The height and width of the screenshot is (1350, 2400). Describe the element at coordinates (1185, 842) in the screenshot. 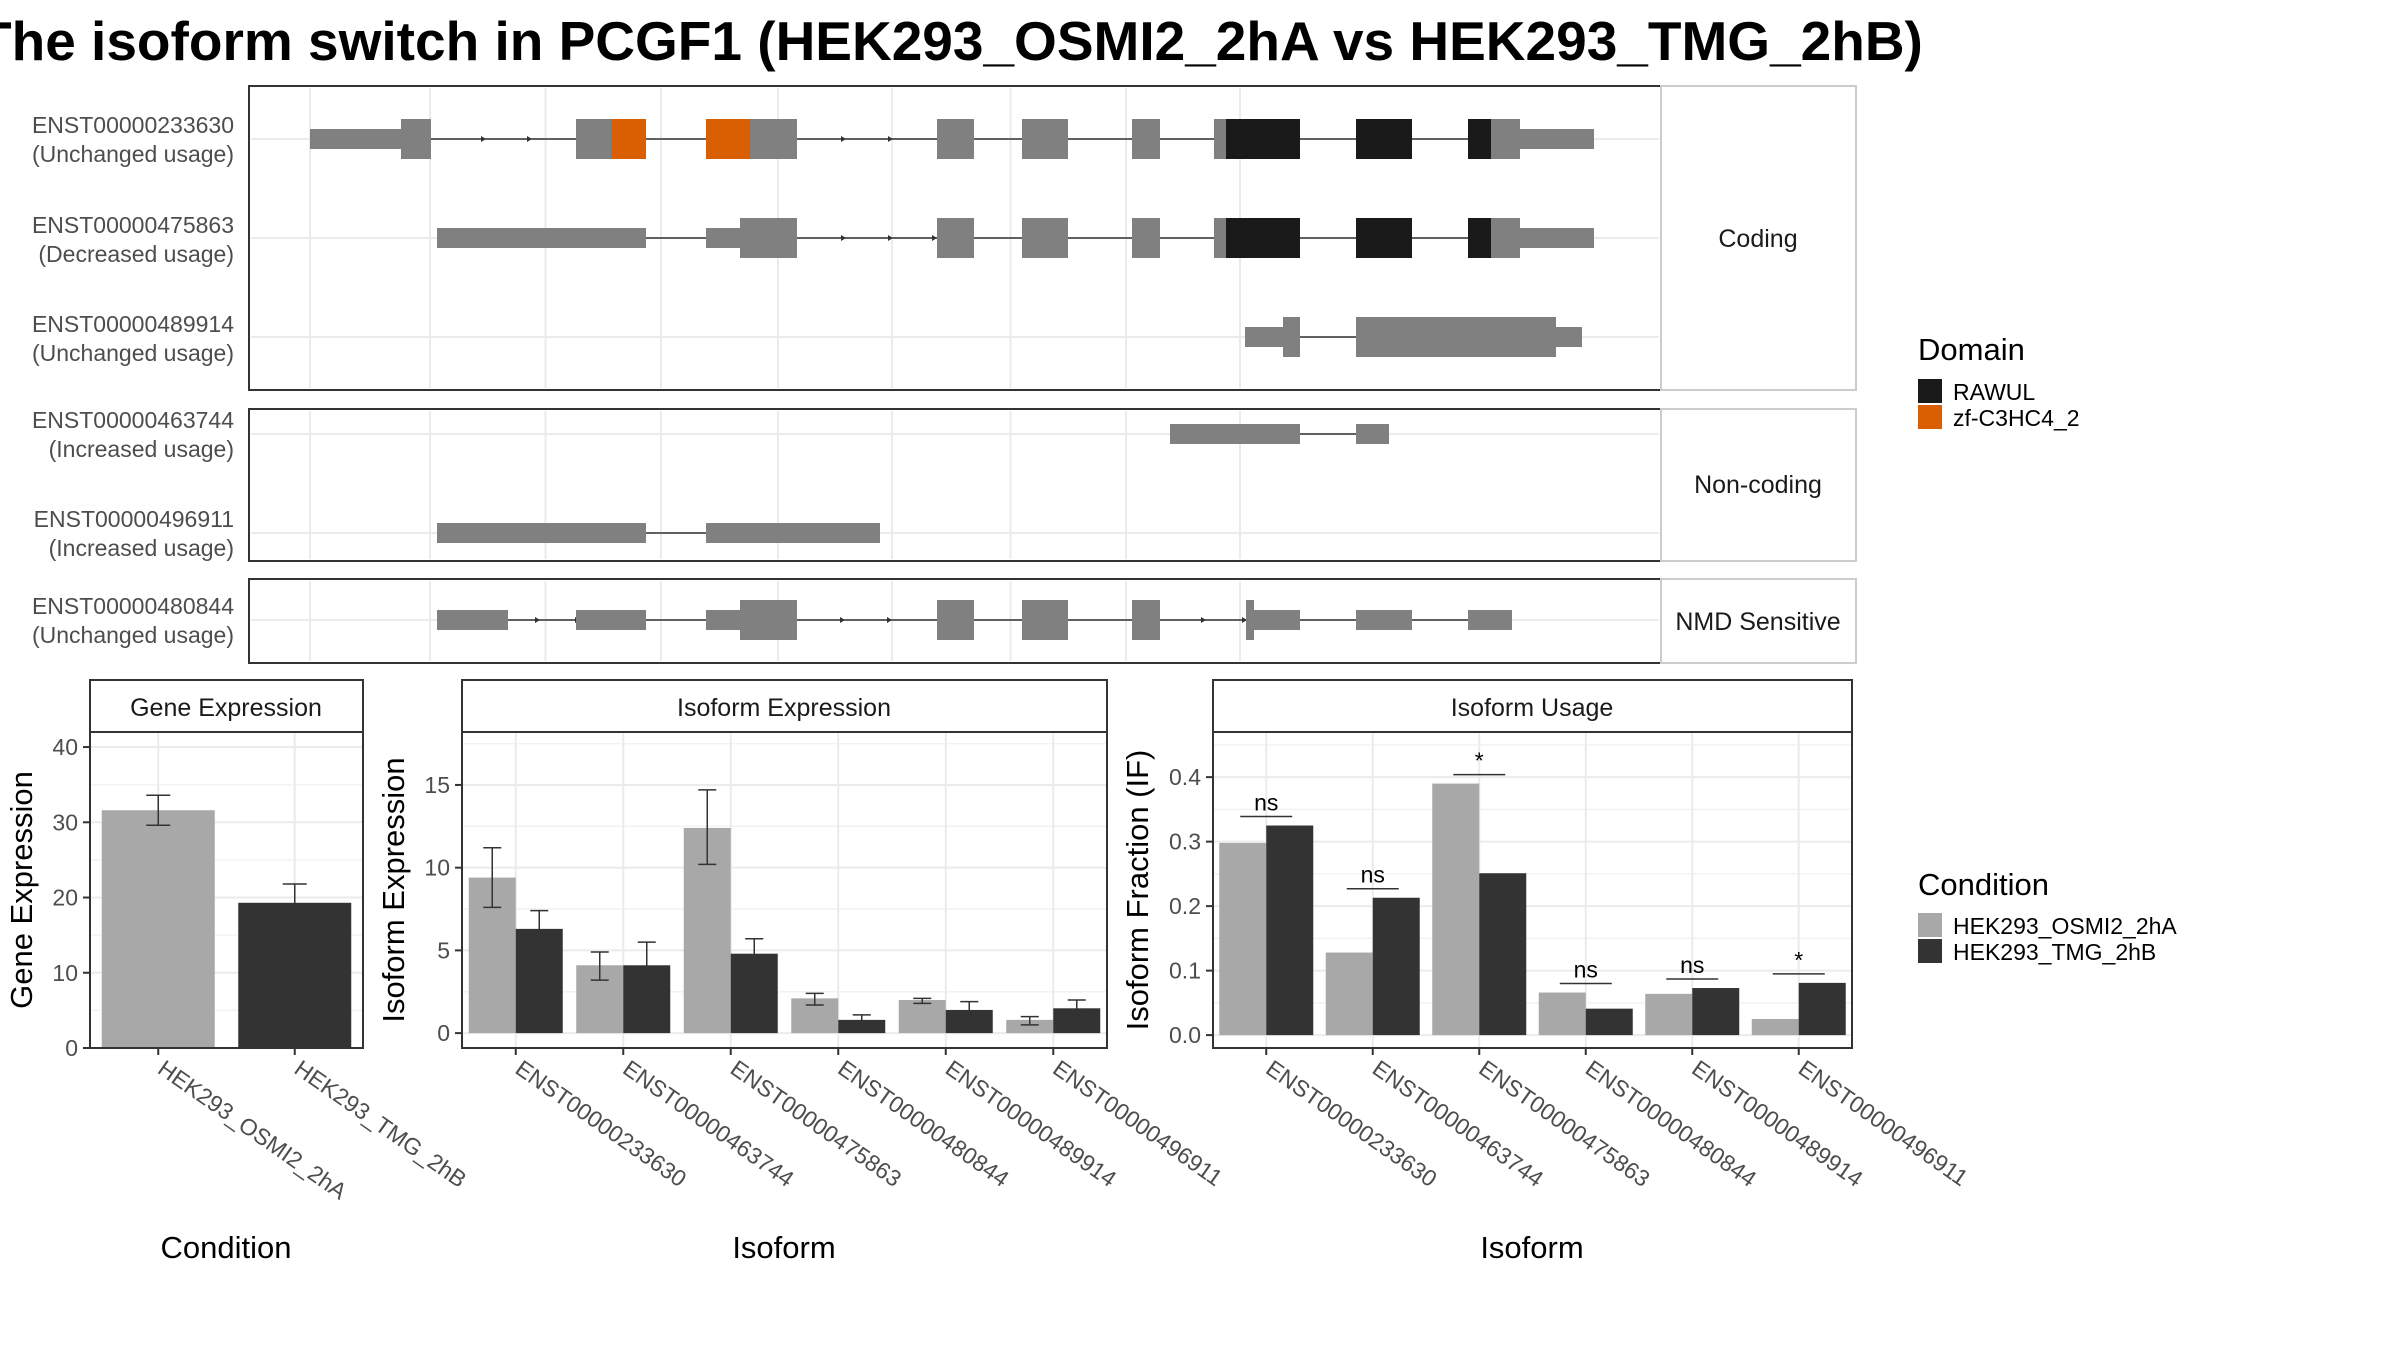

I see `y-tick-label: 0.3` at that location.